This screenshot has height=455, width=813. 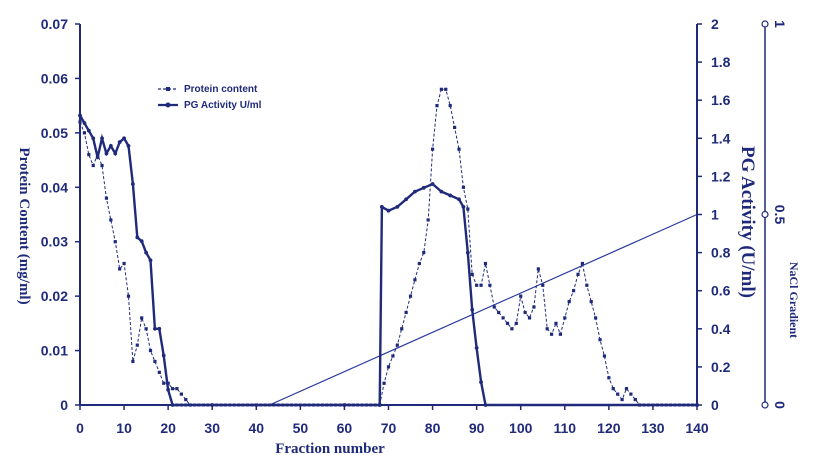 I want to click on y-left-tick-label: 0, so click(x=64, y=405).